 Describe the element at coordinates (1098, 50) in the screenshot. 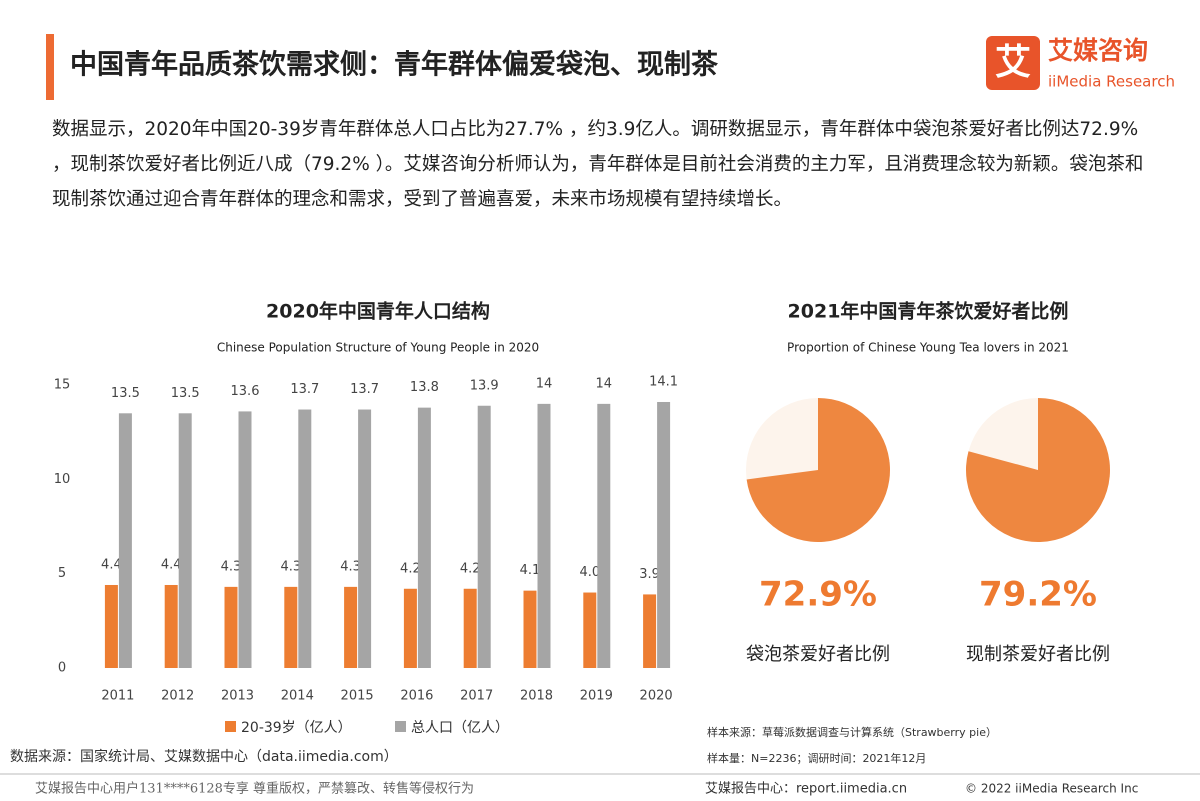

I see `logo-cn: 艾媒咨询` at that location.